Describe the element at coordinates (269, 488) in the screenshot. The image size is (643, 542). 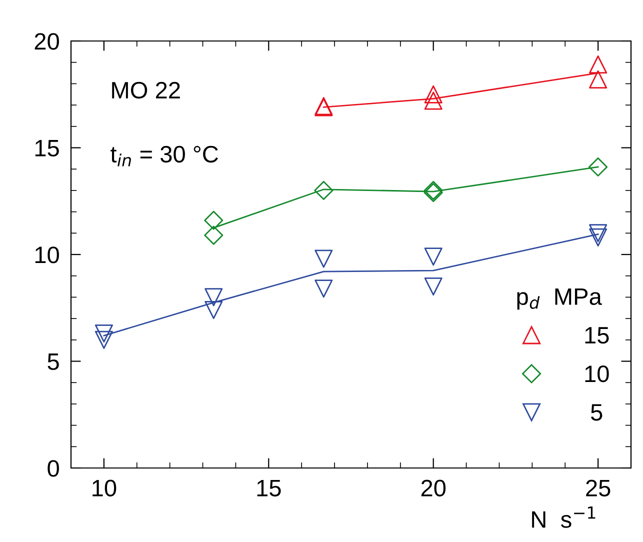
I see `x-tick-label: 15` at that location.